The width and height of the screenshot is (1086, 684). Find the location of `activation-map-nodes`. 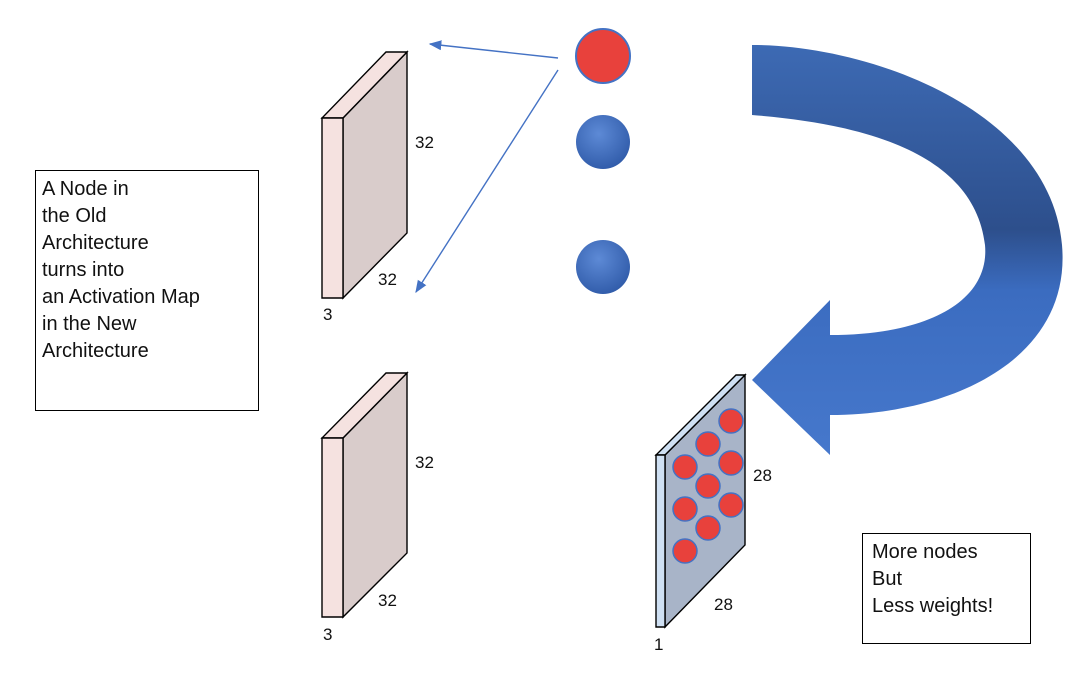

activation-map-nodes is located at coordinates (708, 486).